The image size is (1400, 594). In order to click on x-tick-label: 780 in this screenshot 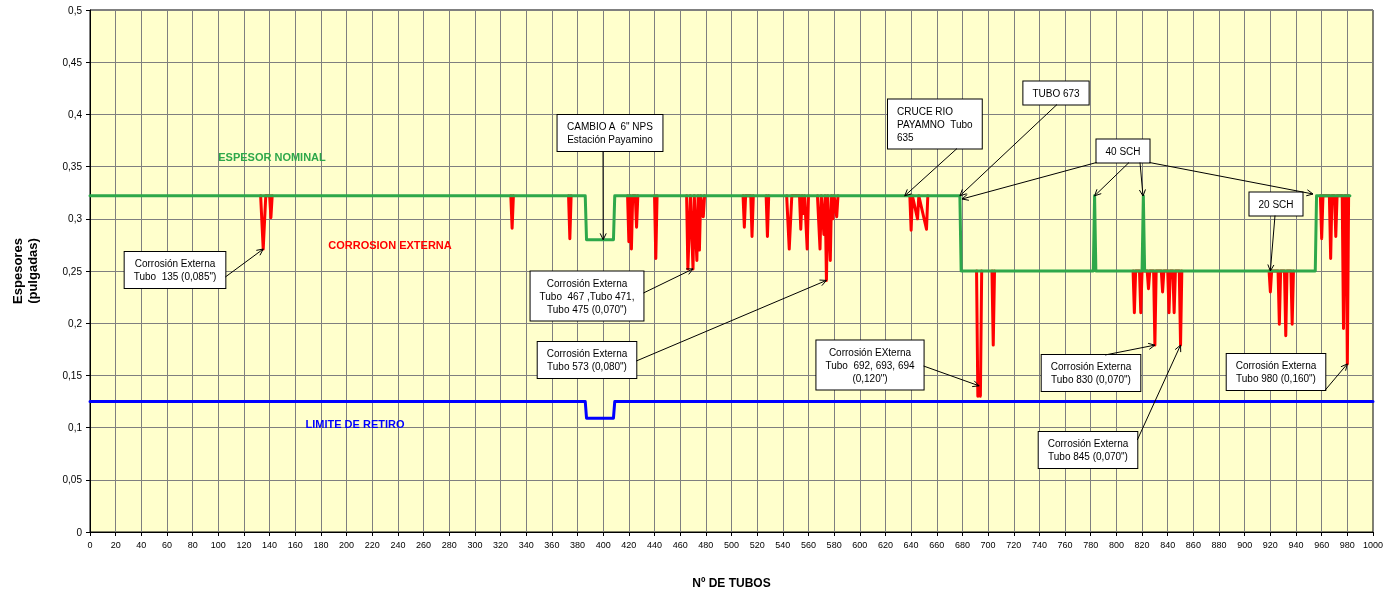, I will do `click(1091, 544)`.